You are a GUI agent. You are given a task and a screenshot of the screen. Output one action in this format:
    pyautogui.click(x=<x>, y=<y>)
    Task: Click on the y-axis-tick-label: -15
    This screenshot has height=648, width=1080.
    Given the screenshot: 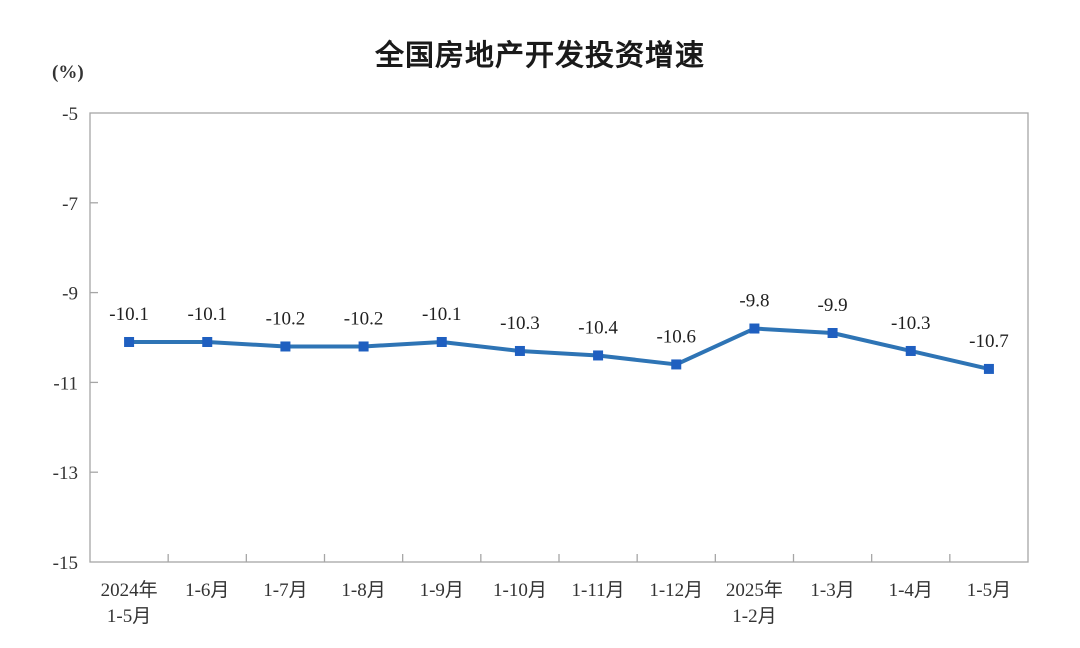 What is the action you would take?
    pyautogui.click(x=65, y=563)
    